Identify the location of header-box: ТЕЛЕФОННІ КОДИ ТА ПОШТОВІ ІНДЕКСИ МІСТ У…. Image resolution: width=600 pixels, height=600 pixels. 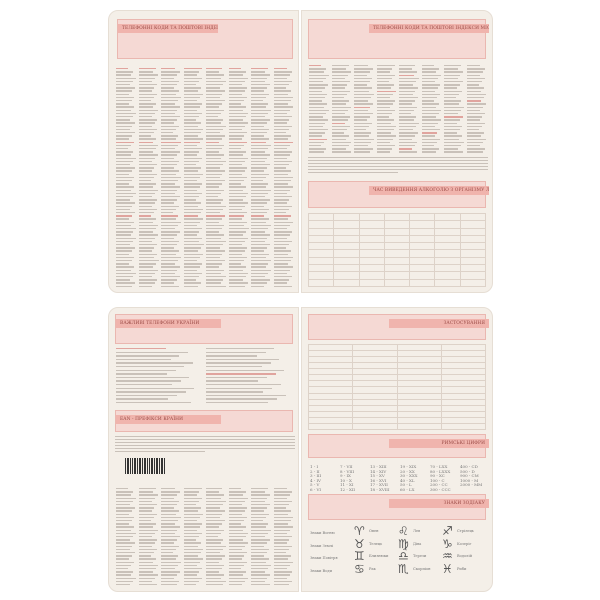
(398, 39).